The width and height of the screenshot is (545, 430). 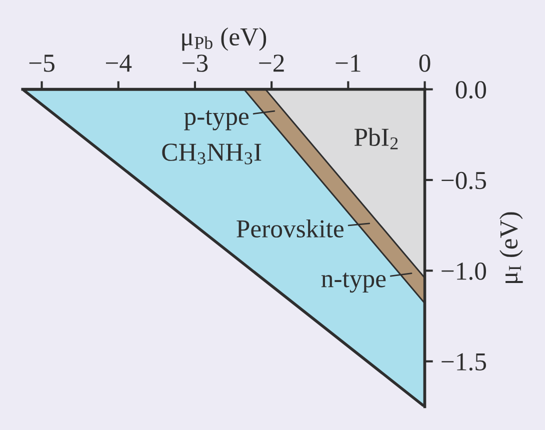 What do you see at coordinates (464, 362) in the screenshot?
I see `y-tick-label: −1.5` at bounding box center [464, 362].